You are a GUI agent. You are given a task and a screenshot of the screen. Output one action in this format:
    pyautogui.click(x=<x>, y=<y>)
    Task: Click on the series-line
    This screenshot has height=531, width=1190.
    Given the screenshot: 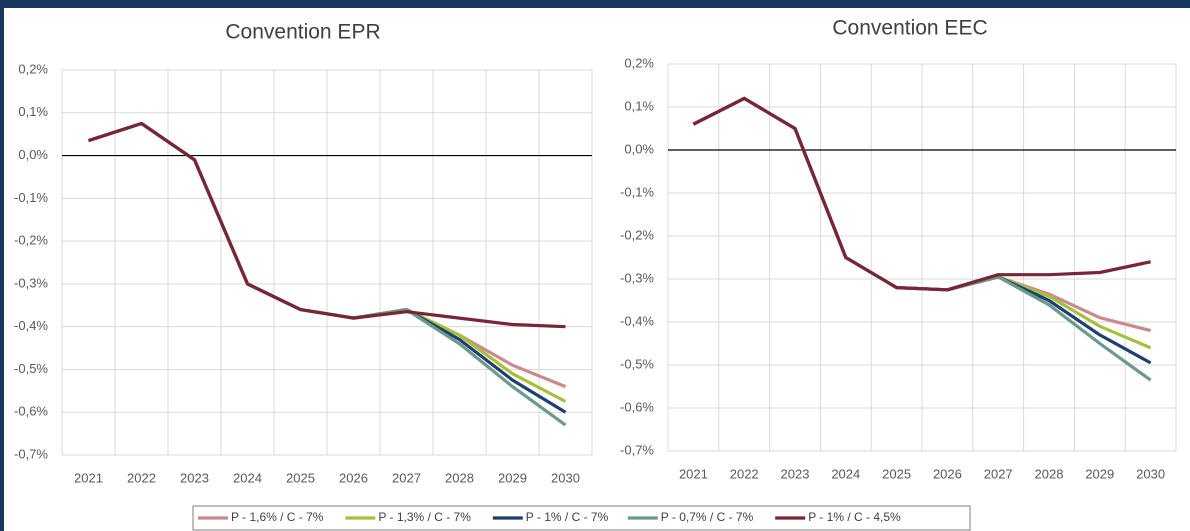 What is the action you would take?
    pyautogui.click(x=921, y=194)
    